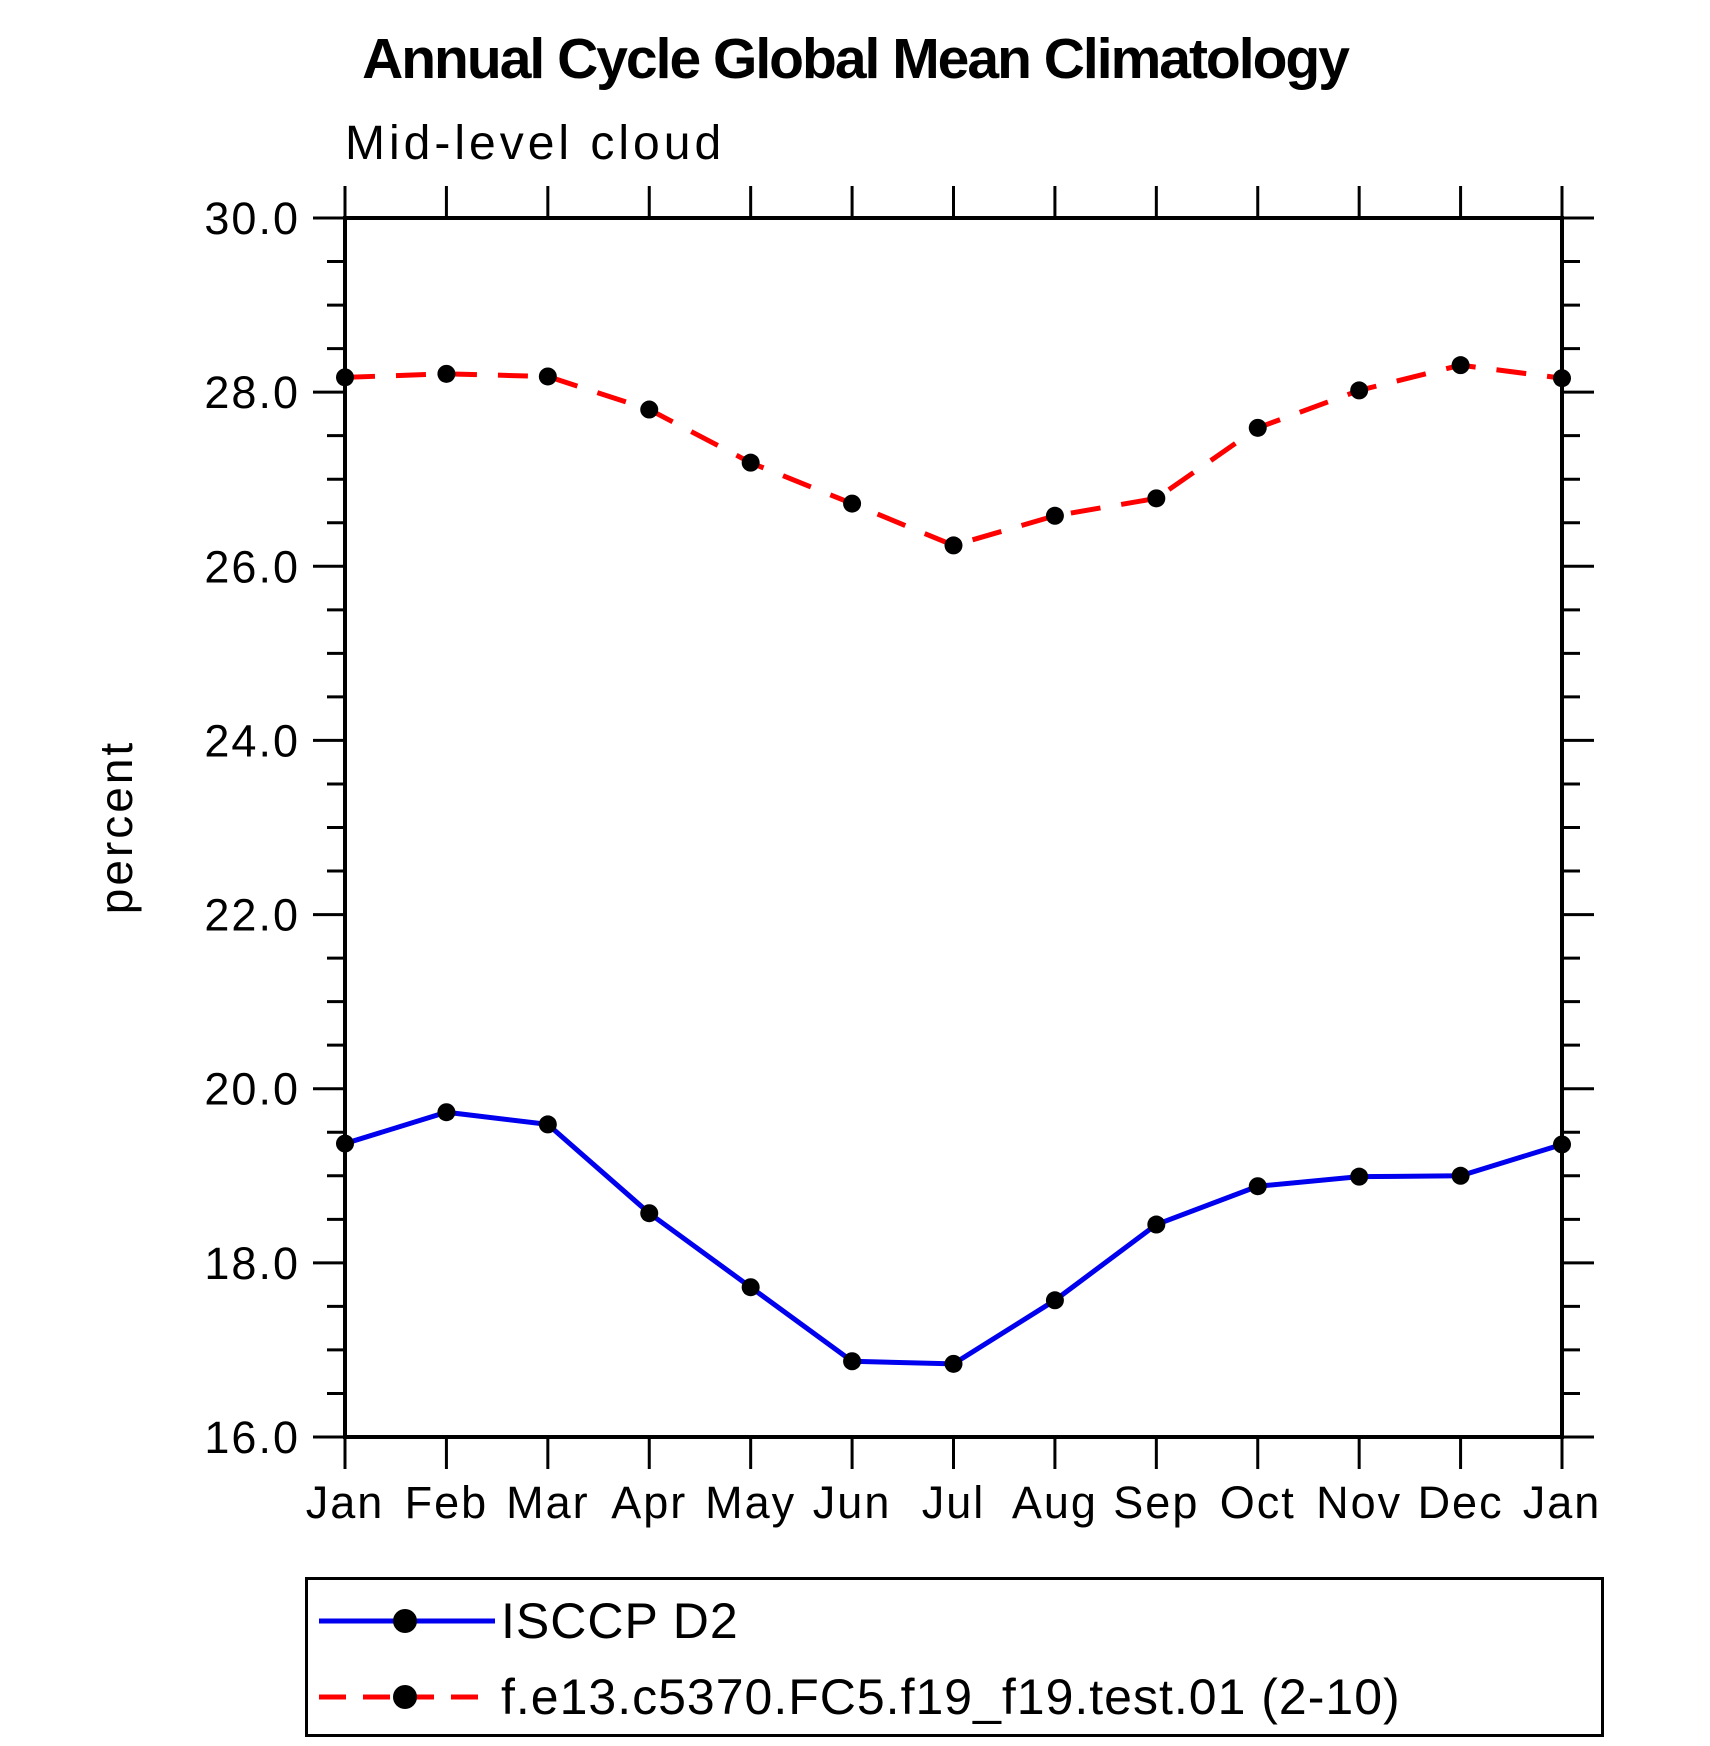  Describe the element at coordinates (953, 1238) in the screenshot. I see `series-line-isccp-d2` at that location.